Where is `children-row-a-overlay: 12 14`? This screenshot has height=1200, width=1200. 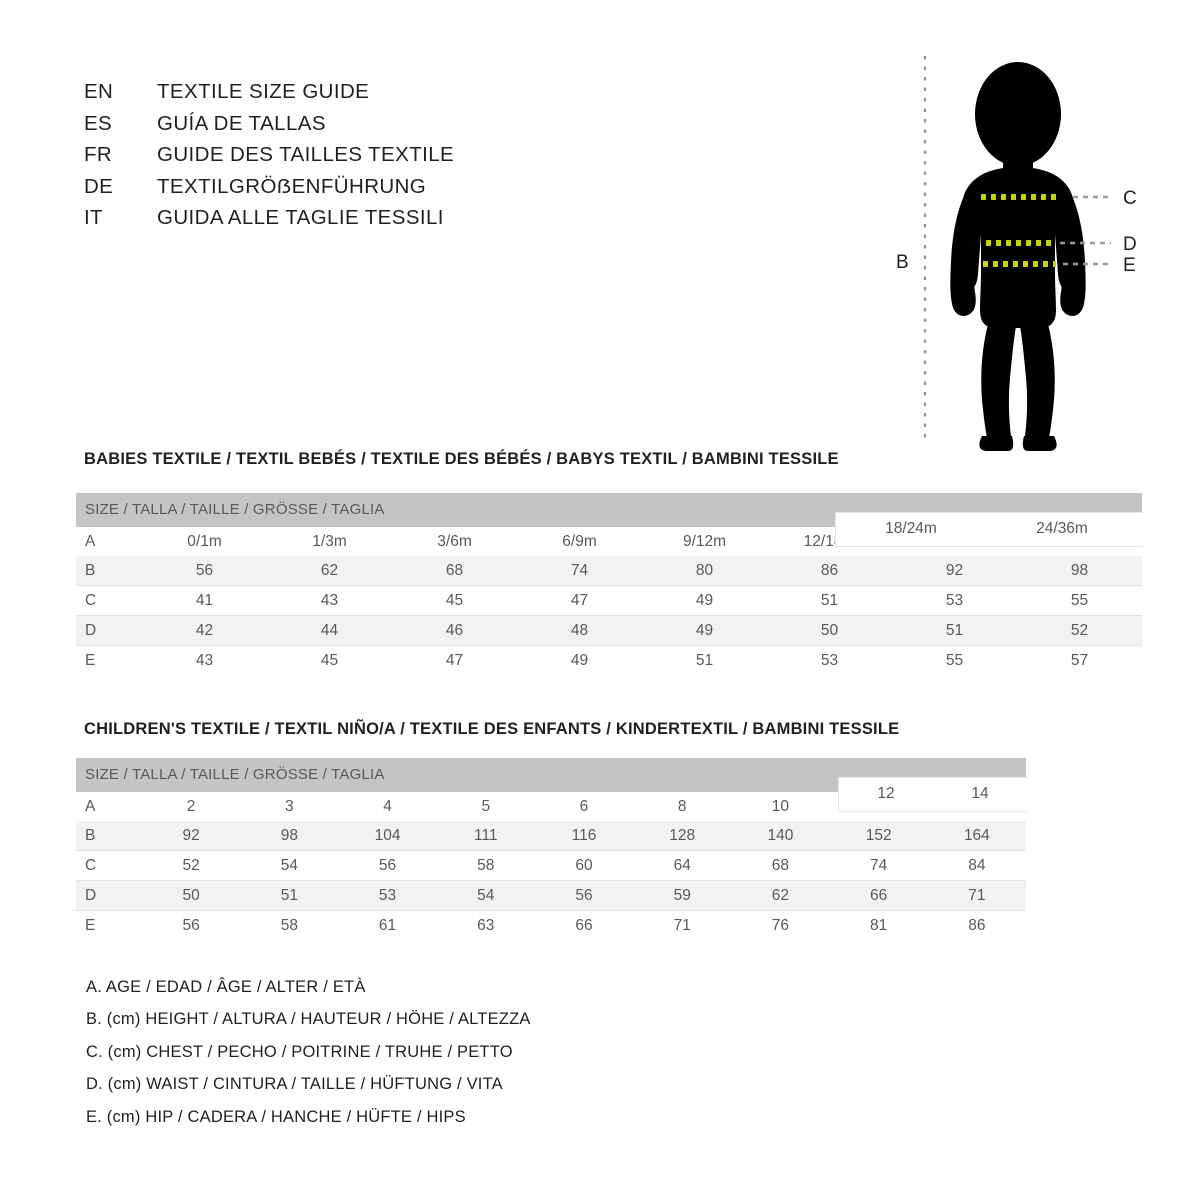
children-row-a-overlay: 12 14 is located at coordinates (932, 794).